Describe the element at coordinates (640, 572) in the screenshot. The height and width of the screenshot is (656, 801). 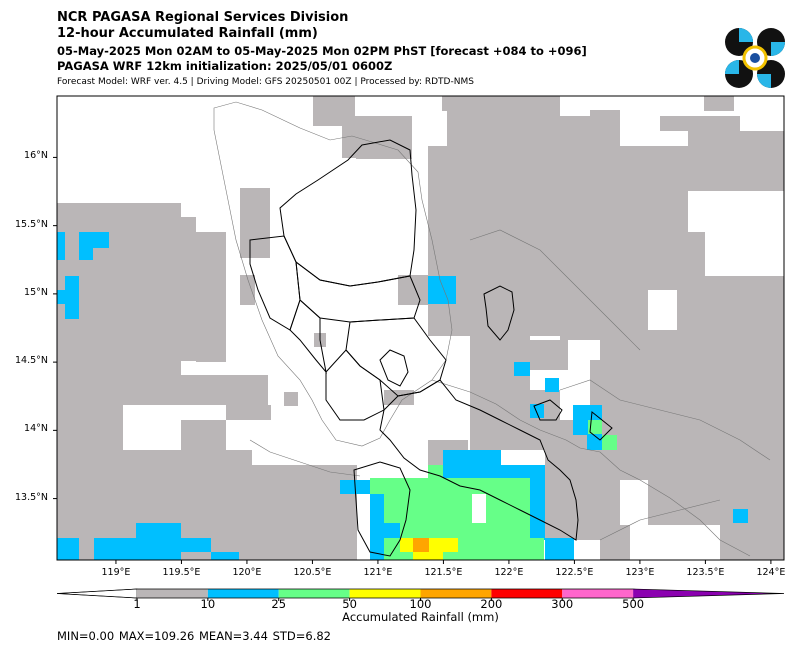
I see `lon-tick-label: 123°E` at that location.